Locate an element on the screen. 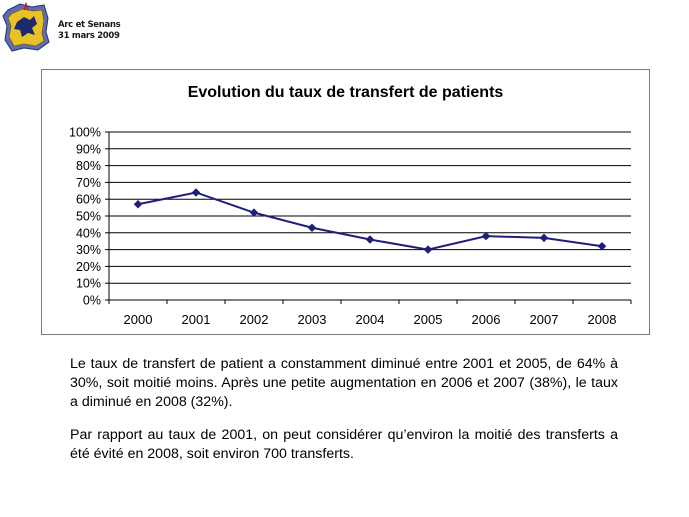  x-tick-label: 2008 is located at coordinates (602, 319).